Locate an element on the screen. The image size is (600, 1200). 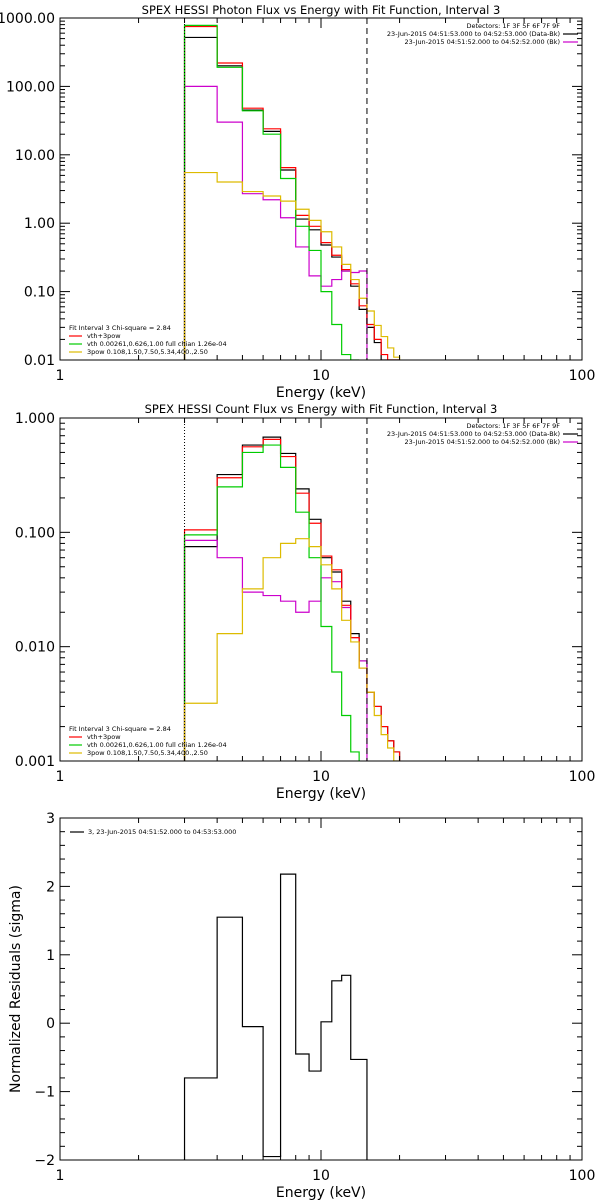
y-tick-label: 0 is located at coordinates (50, 1024).